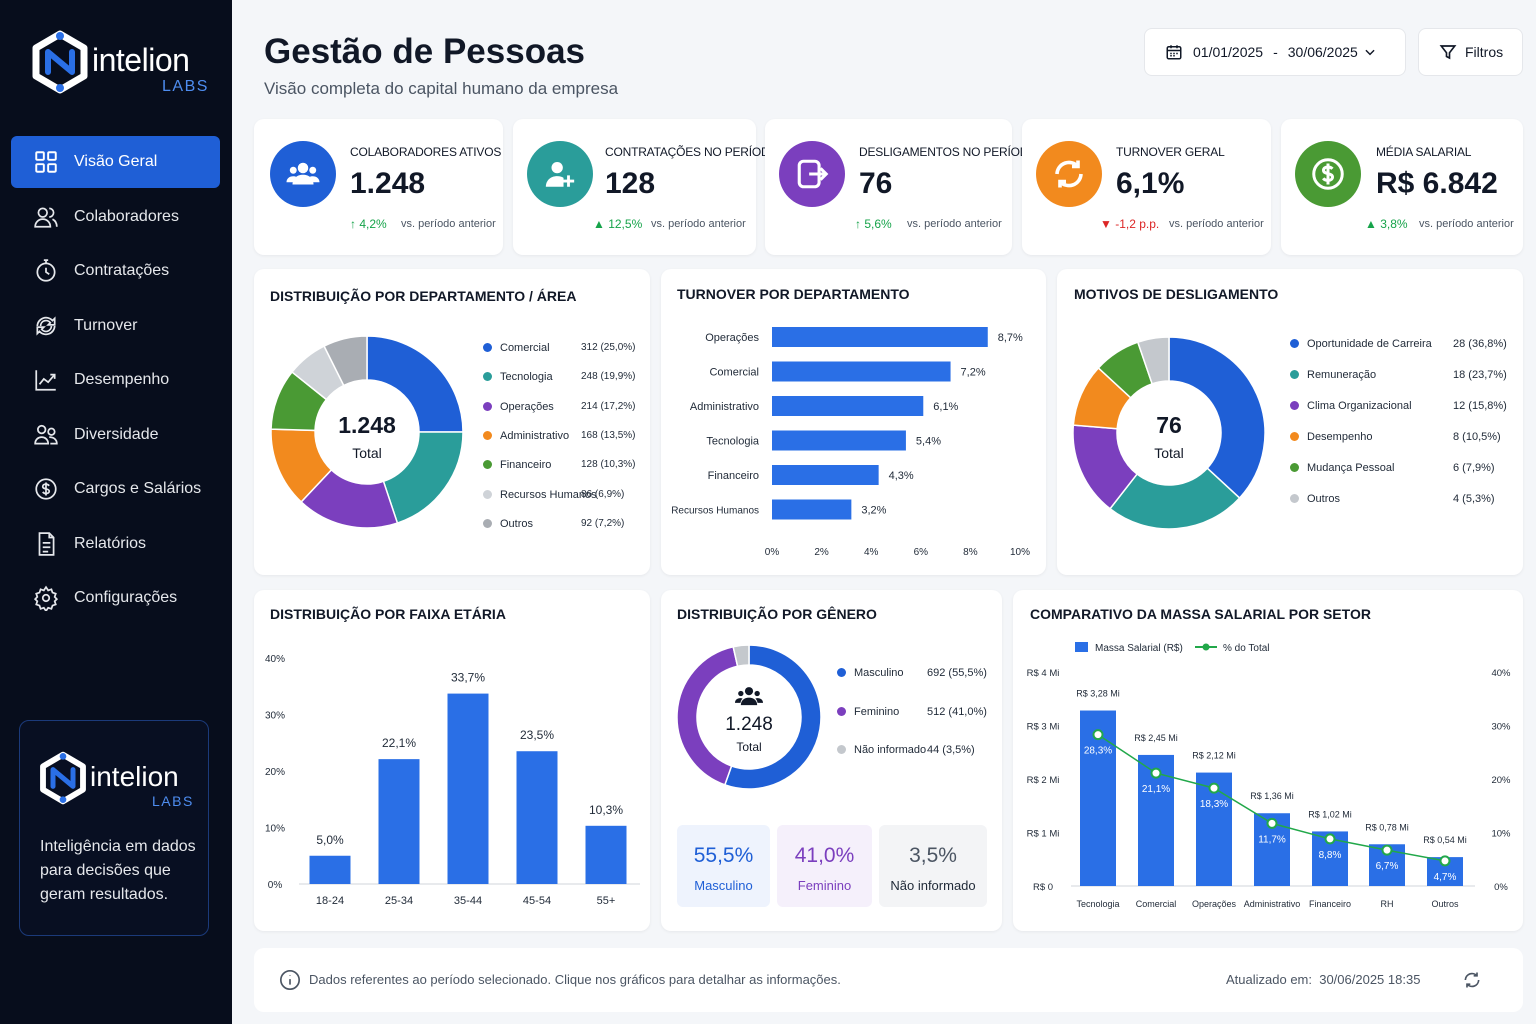  I want to click on refresh-icon, so click(1472, 980).